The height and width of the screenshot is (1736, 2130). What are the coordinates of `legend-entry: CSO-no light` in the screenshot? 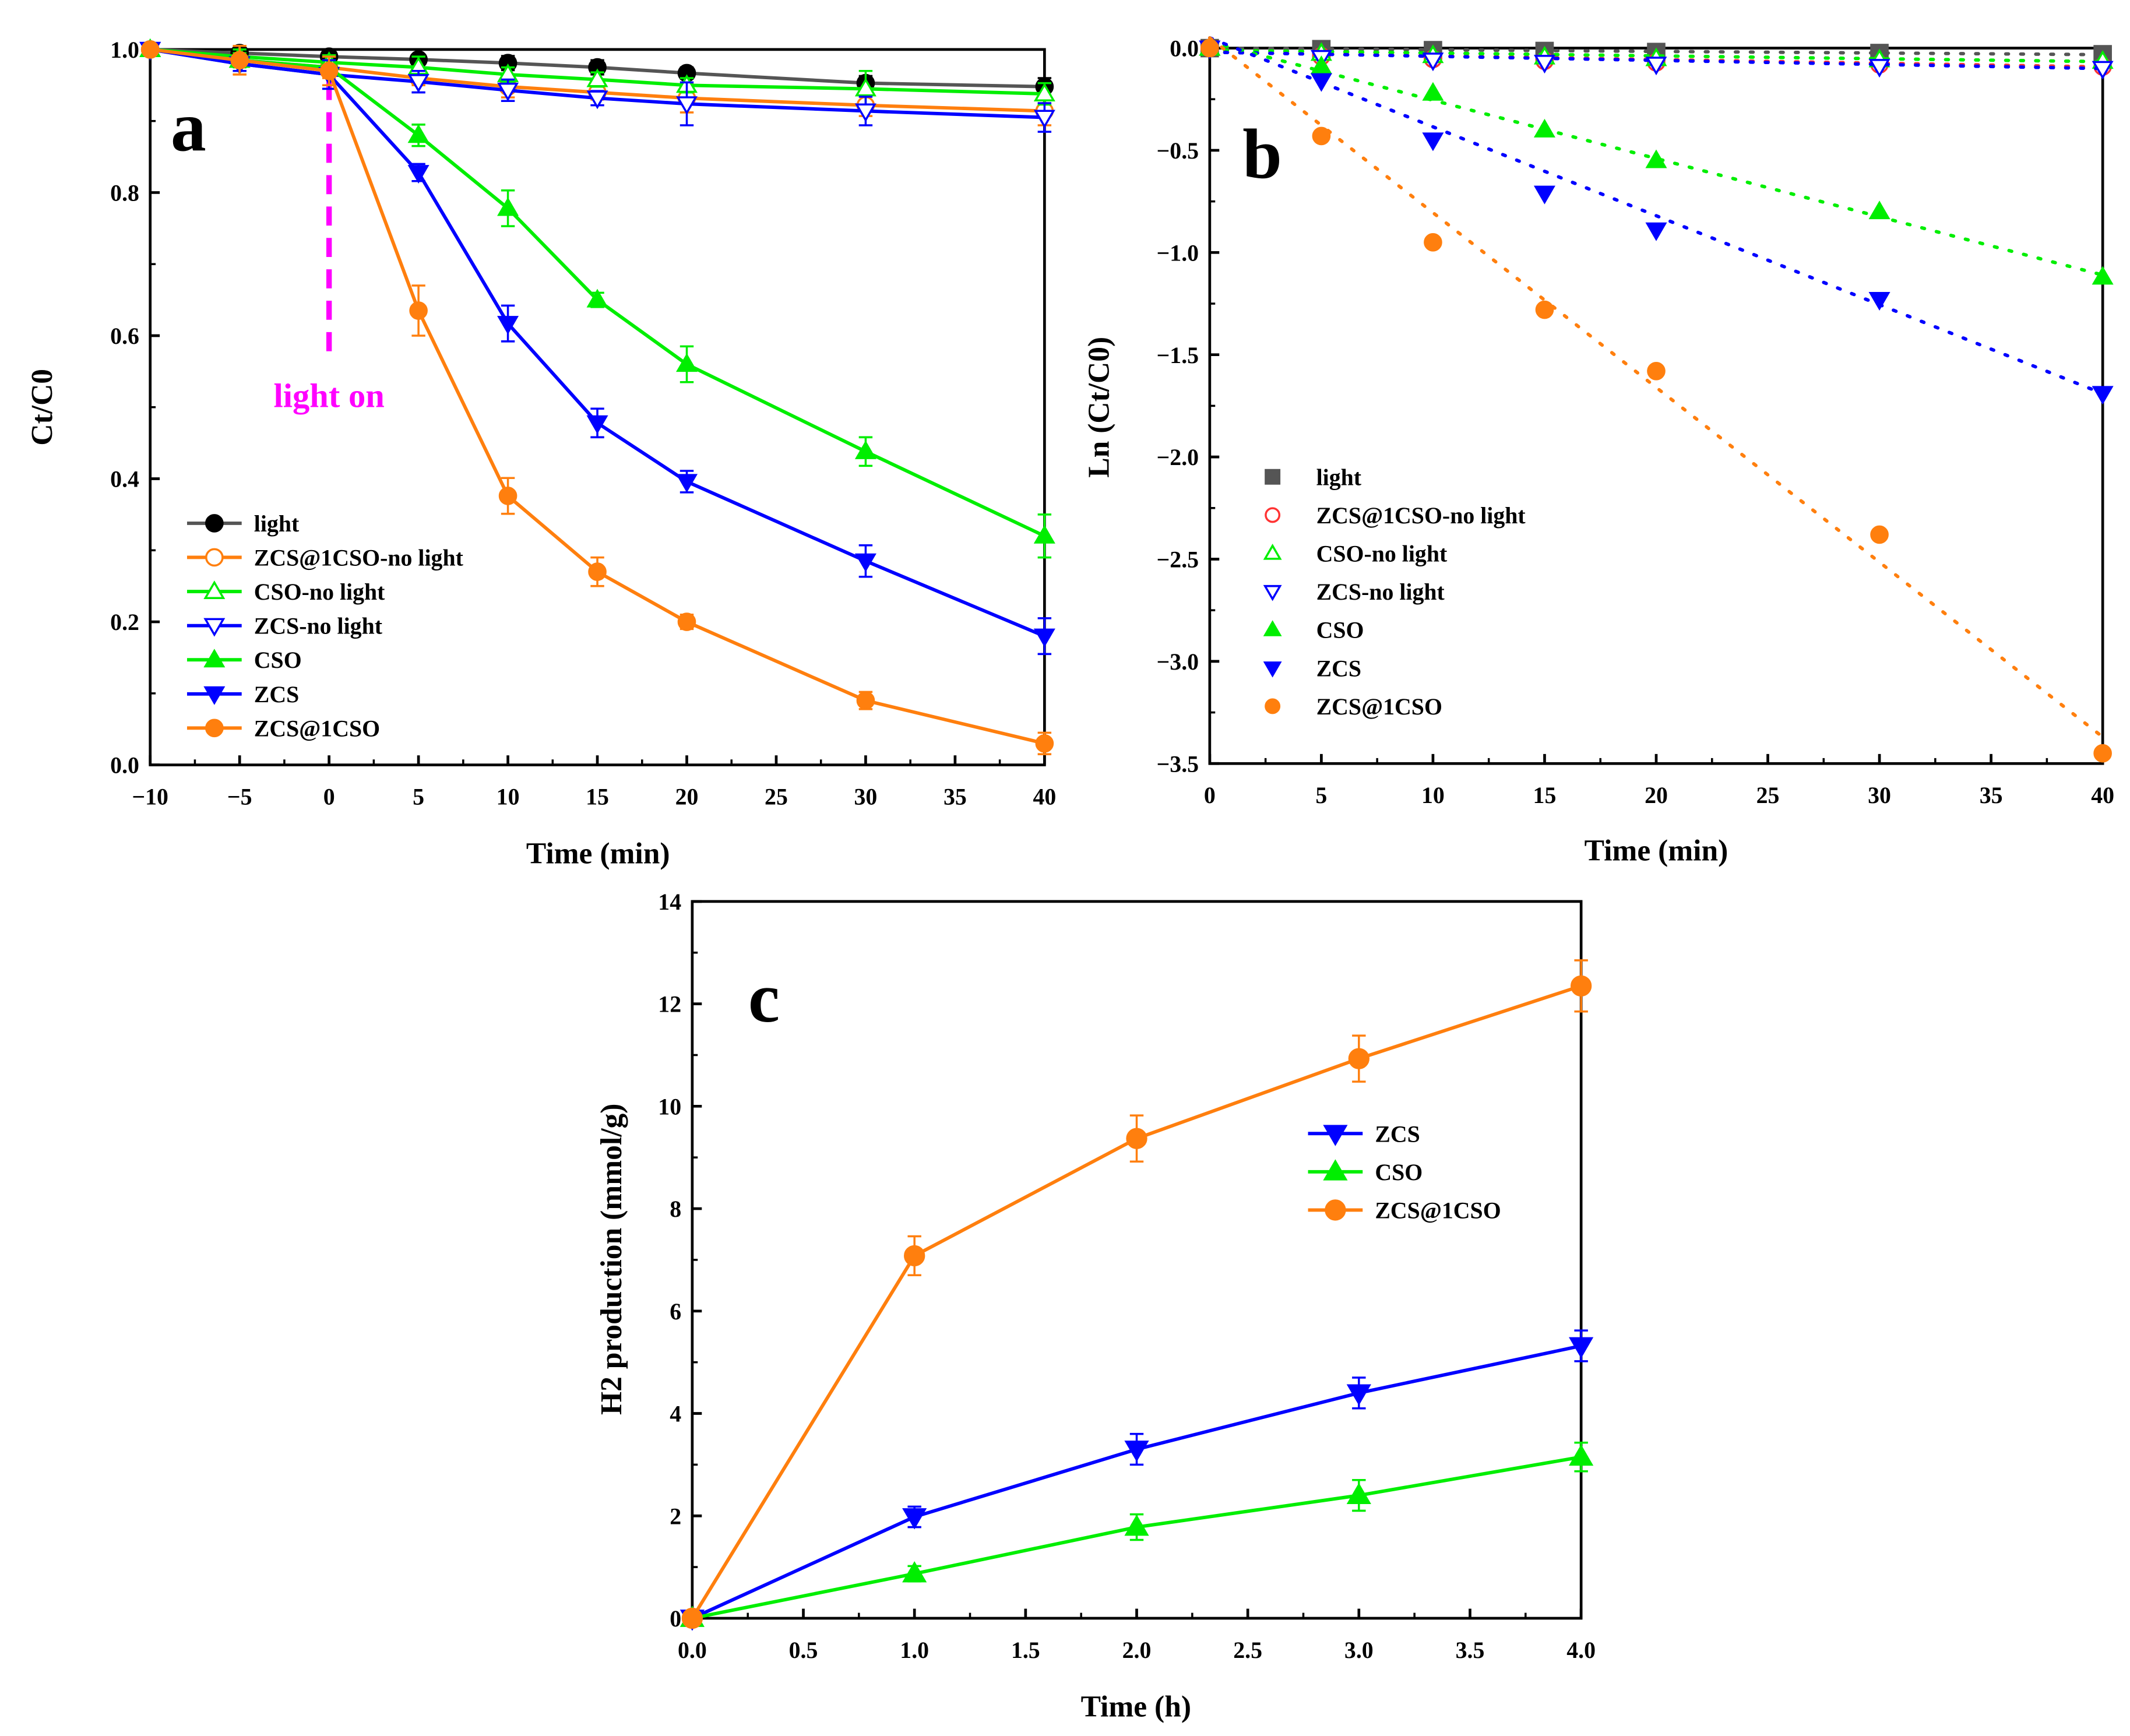 It's located at (285, 592).